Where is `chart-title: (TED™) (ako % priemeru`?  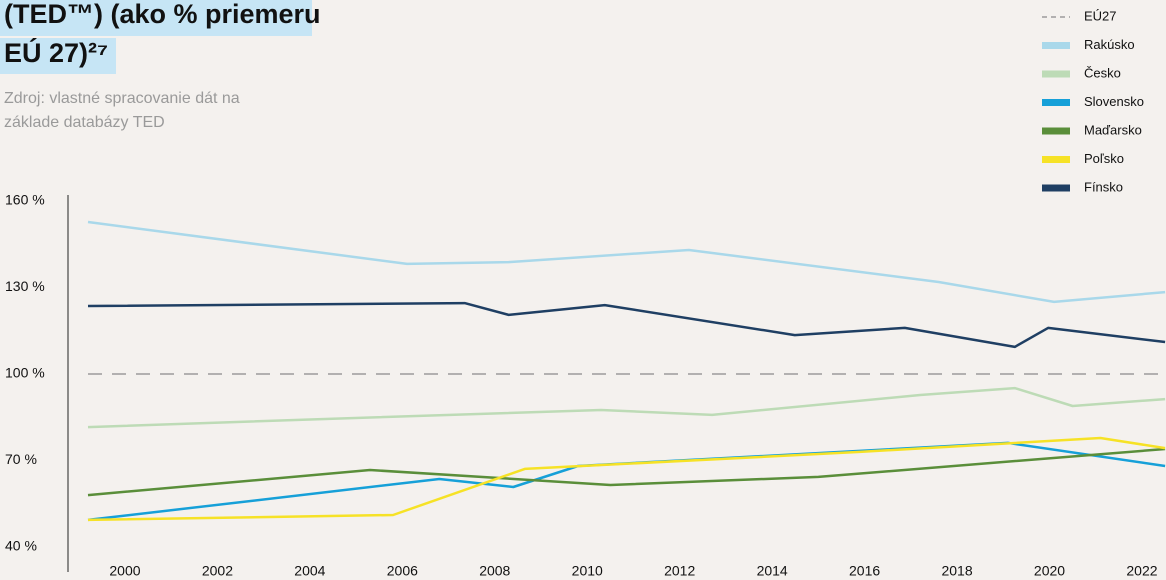 chart-title: (TED™) (ako % priemeru is located at coordinates (162, 14).